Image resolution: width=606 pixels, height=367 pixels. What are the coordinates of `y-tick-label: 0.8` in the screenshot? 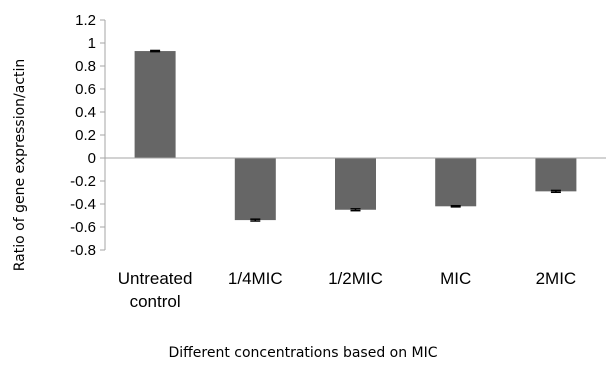 It's located at (85, 66).